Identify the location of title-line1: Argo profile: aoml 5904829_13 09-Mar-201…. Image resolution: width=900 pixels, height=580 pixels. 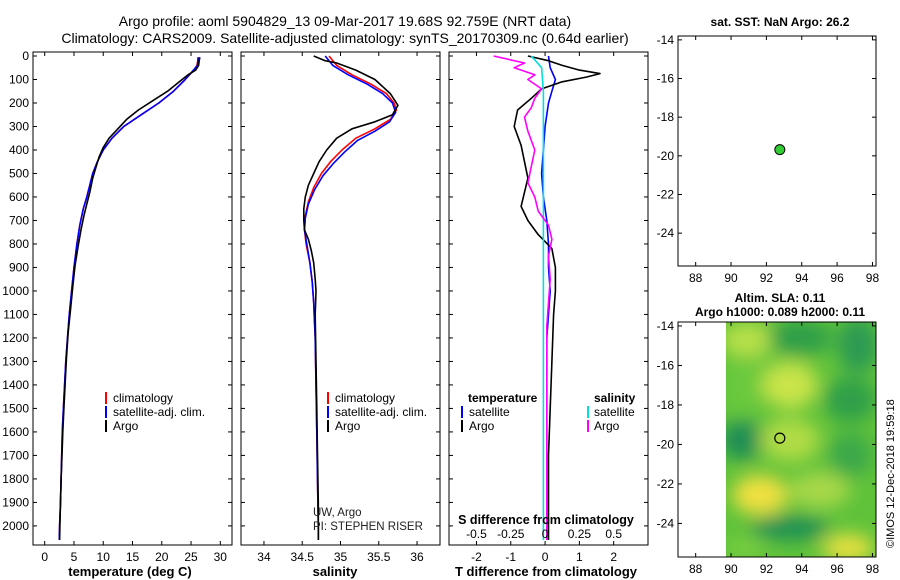
(345, 21).